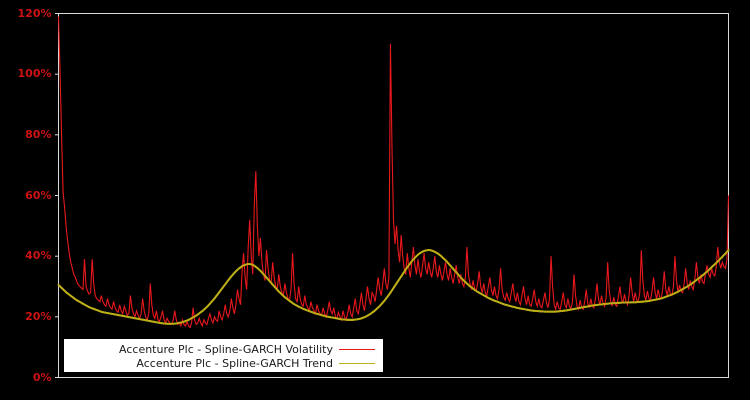  I want to click on legend-entry-volatility: Accenture Plc - Spline-GARCH Volatility, so click(224, 349).